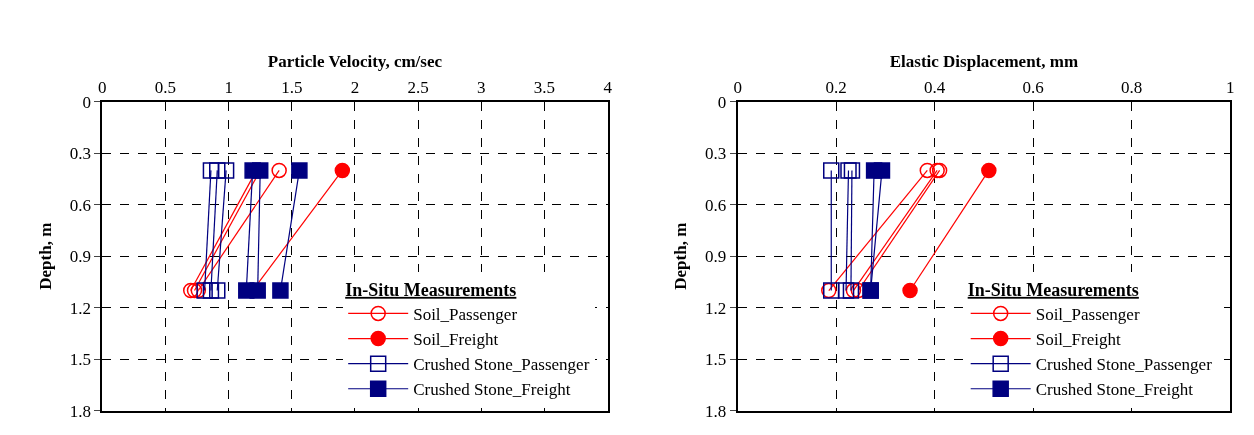  I want to click on x-tick-label: 4, so click(608, 87).